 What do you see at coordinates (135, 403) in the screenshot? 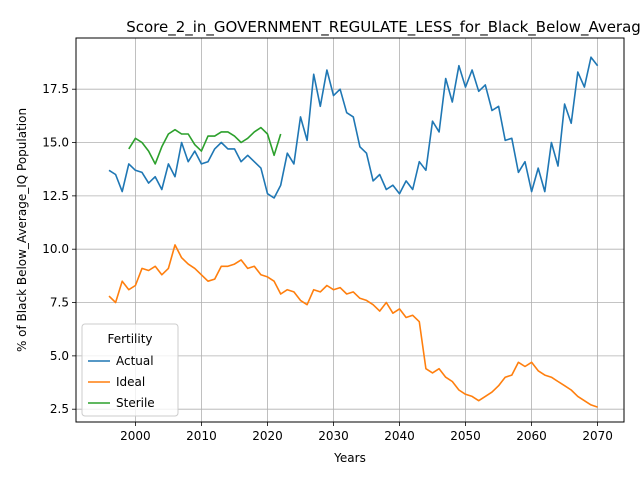
I see `legend-label-sterile: Sterile` at bounding box center [135, 403].